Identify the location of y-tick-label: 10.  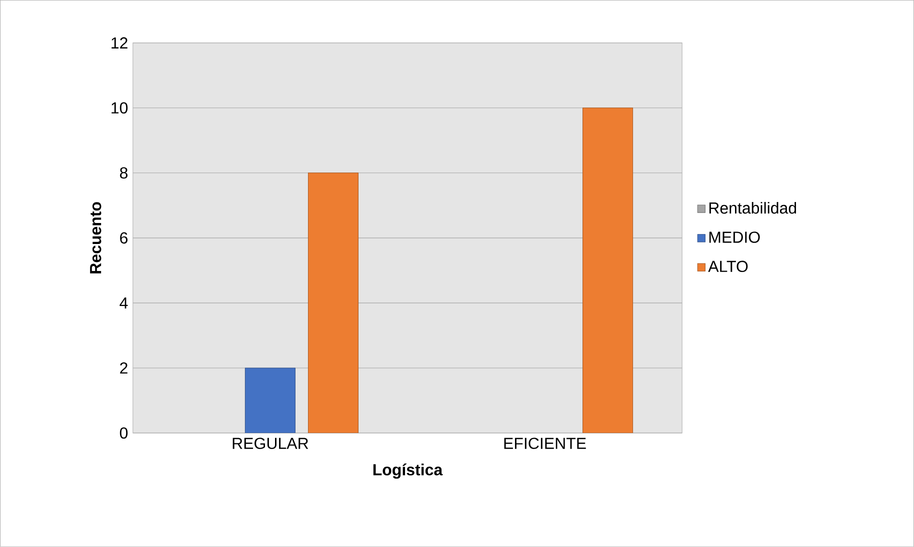
(120, 108).